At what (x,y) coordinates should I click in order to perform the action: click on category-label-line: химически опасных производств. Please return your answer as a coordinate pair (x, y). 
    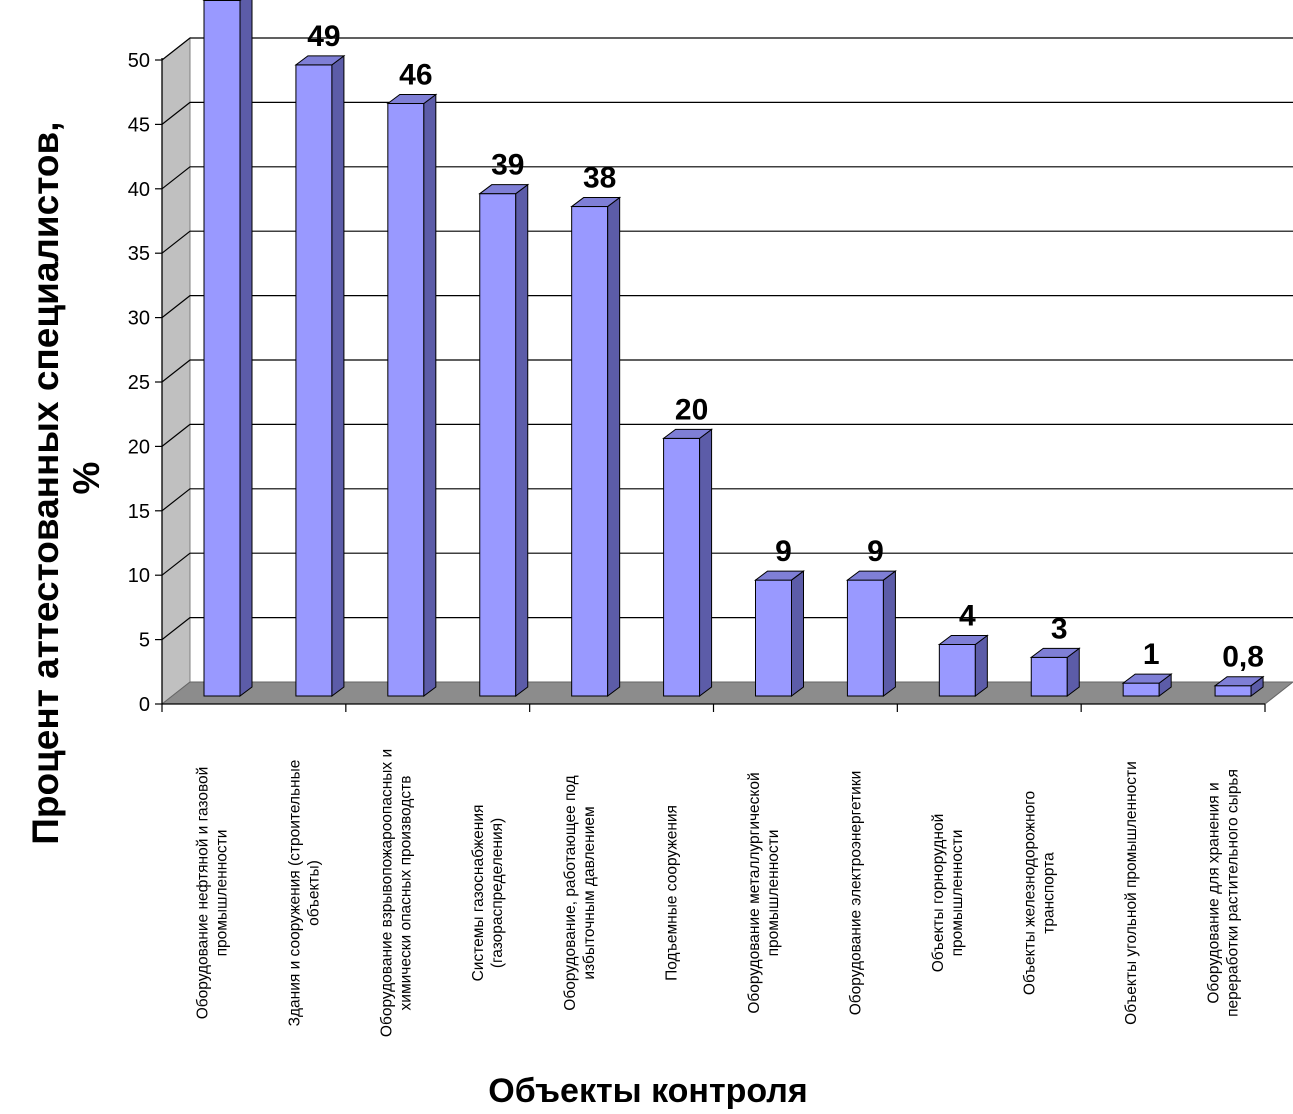
    Looking at the image, I should click on (405, 893).